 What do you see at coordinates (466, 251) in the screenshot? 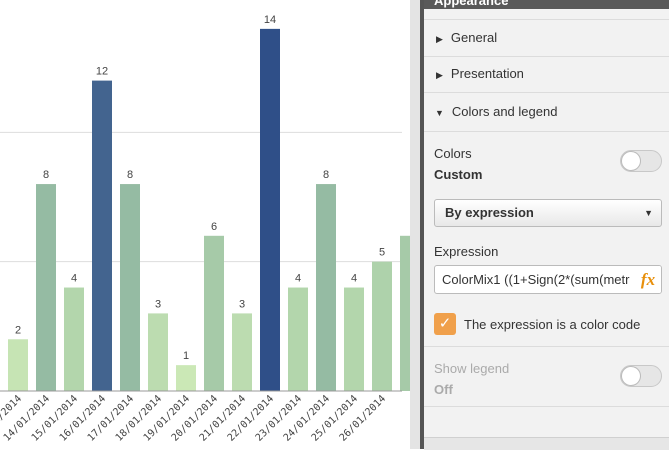
I see `expression-label: Expression` at bounding box center [466, 251].